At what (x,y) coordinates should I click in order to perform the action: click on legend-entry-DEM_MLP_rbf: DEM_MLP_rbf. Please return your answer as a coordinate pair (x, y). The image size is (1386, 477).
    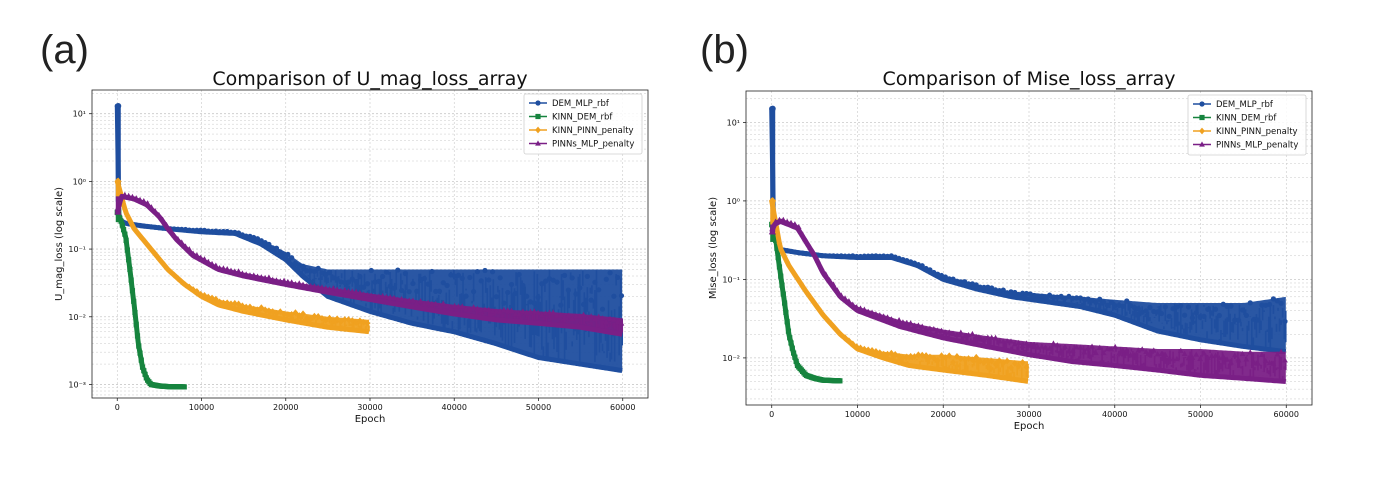
    Looking at the image, I should click on (1245, 105).